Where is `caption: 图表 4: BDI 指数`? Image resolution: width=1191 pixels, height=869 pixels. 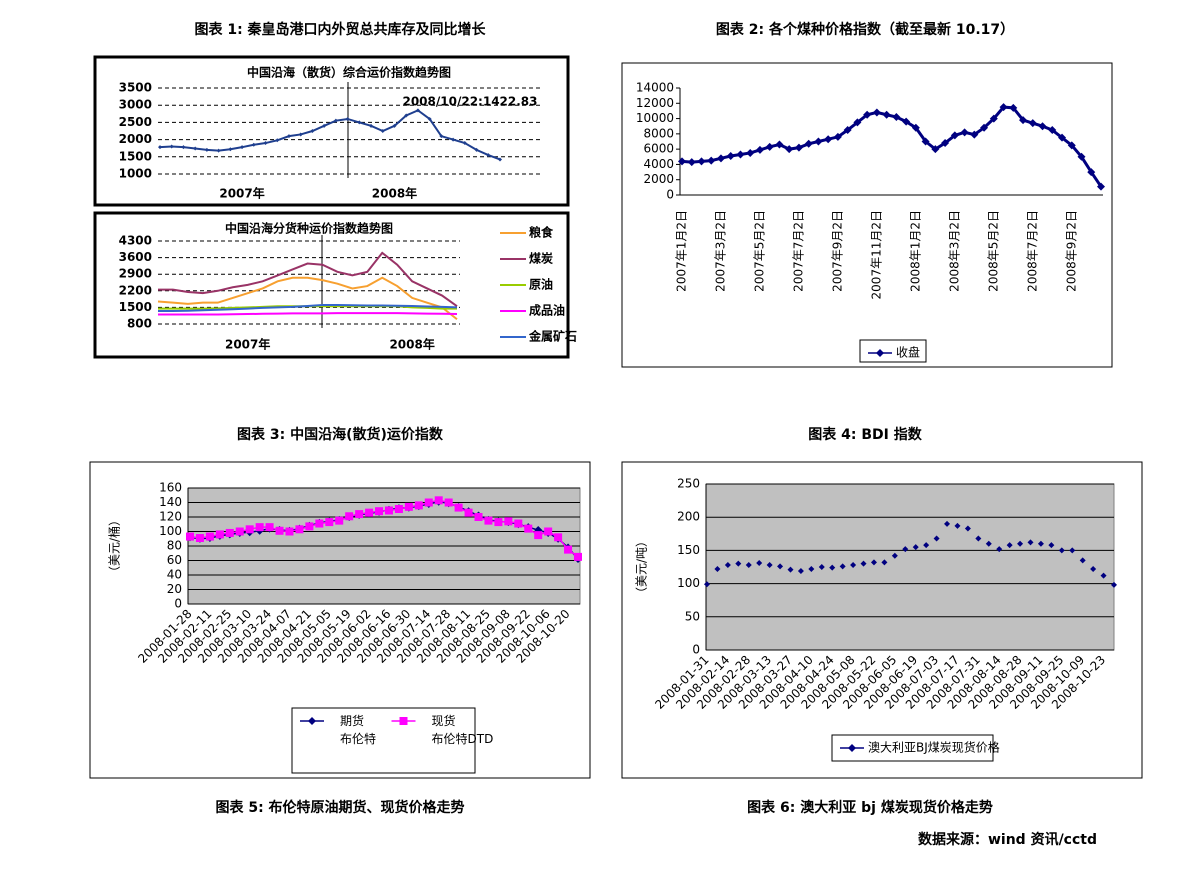
caption: 图表 4: BDI 指数 is located at coordinates (865, 434).